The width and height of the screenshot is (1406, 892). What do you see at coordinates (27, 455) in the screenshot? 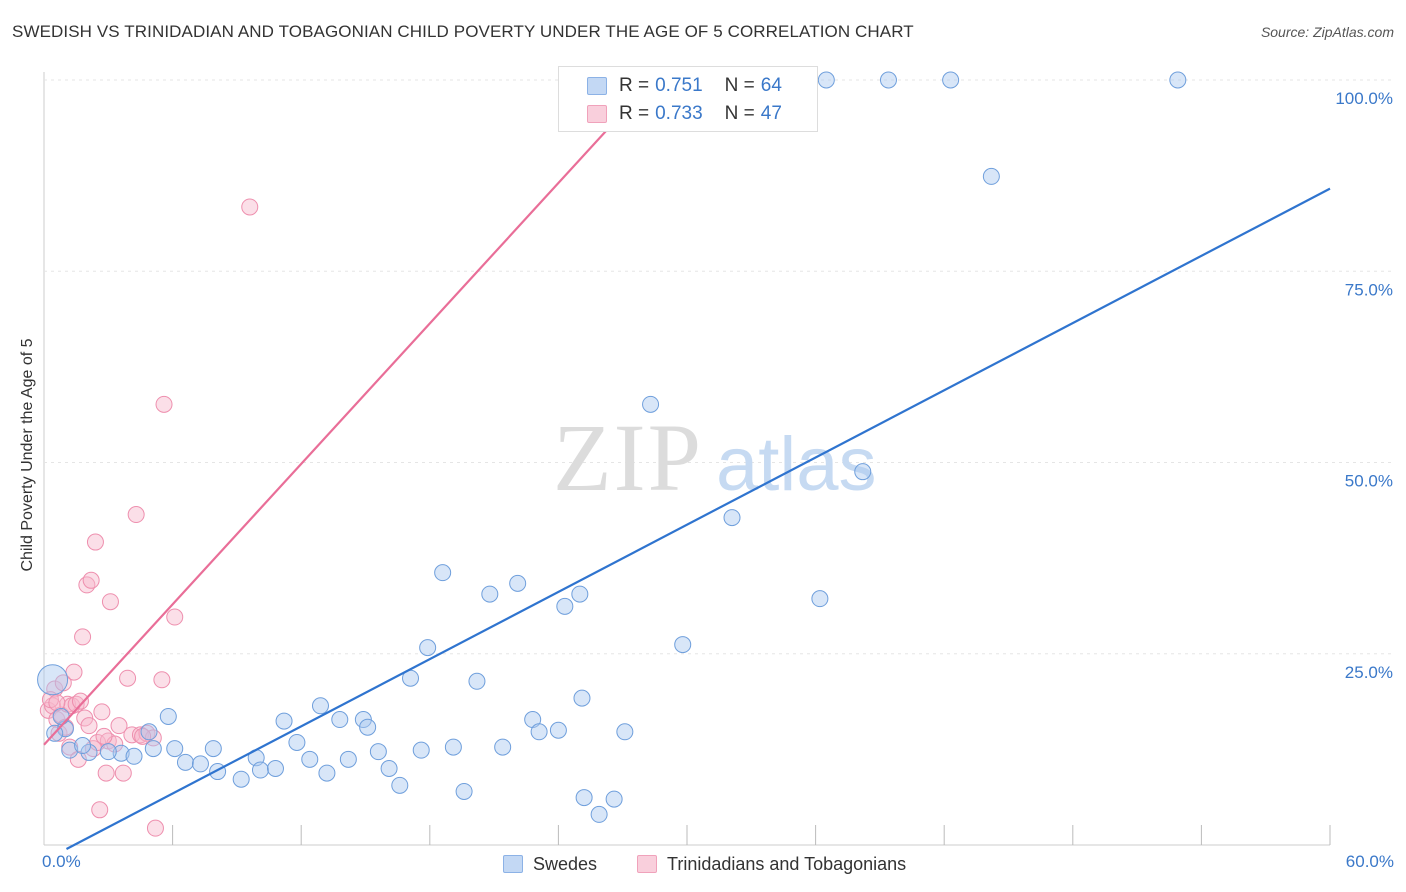
I see `y-axis-label: Child Poverty Under the Age of 5` at bounding box center [27, 455].